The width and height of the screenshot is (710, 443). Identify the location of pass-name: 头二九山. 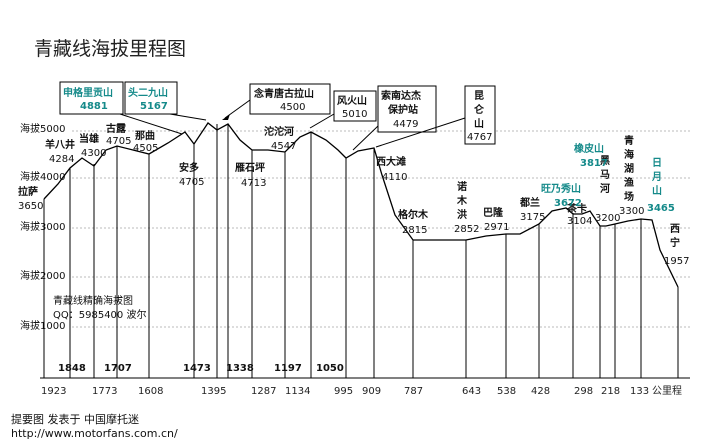
(148, 92).